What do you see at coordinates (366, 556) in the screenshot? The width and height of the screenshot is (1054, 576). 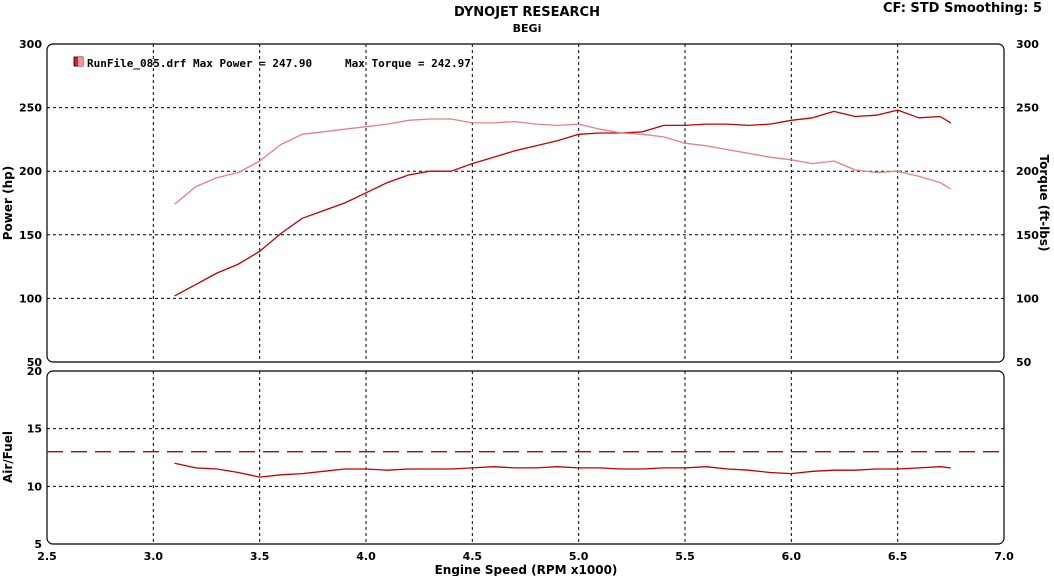 I see `x-tick-label: 4.0` at bounding box center [366, 556].